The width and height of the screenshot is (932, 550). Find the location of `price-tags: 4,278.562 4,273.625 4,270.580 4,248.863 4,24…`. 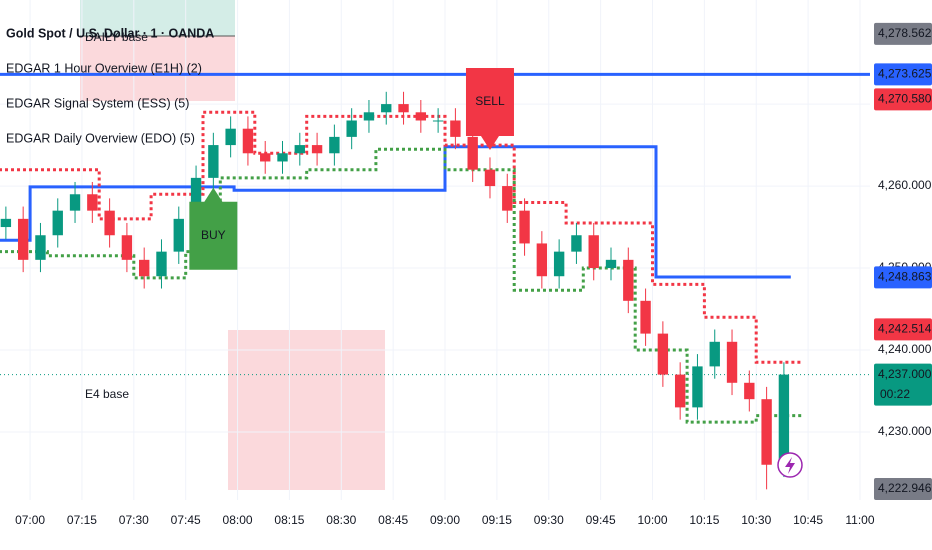

price-tags: 4,278.562 4,273.625 4,270.580 4,248.863 4,24… is located at coordinates (903, 261).